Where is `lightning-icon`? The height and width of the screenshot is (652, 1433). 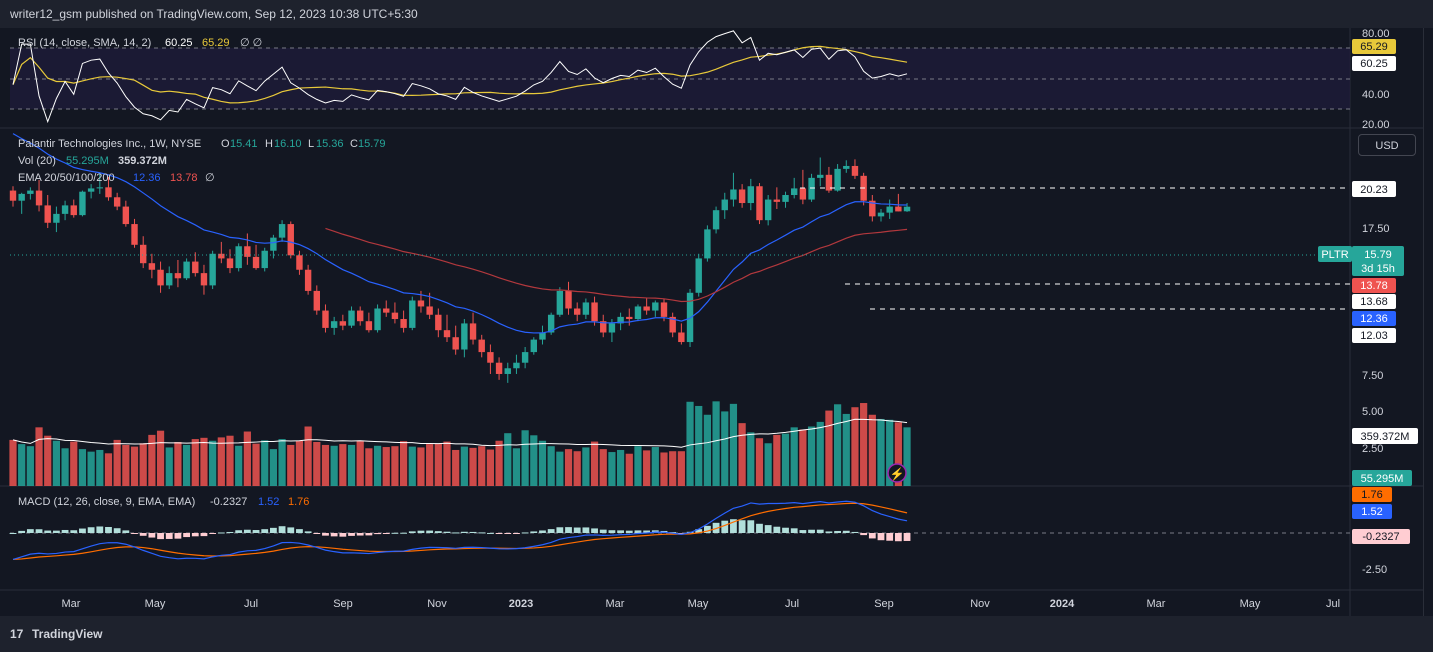 lightning-icon is located at coordinates (897, 473).